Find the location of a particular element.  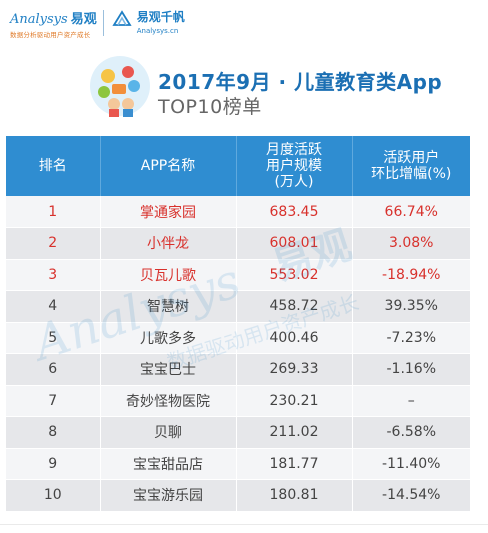

table-header-row: 排名 APP名称 月度活跃 用户规模 (万人) 活跃用户 环比增幅(%) is located at coordinates (238, 166).